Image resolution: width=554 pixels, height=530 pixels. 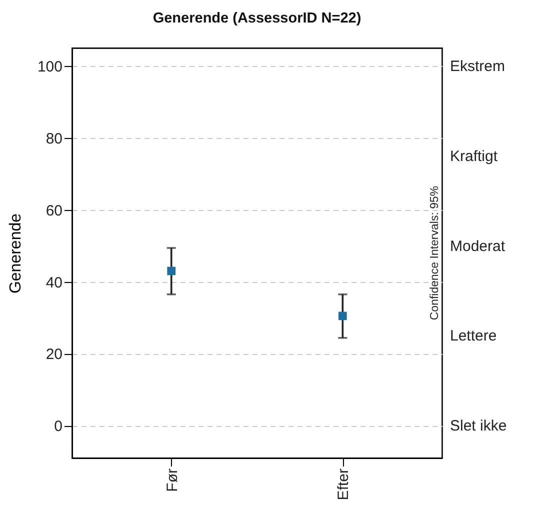 What do you see at coordinates (435, 253) in the screenshot?
I see `annotation: Confidence Intervals: 95%` at bounding box center [435, 253].